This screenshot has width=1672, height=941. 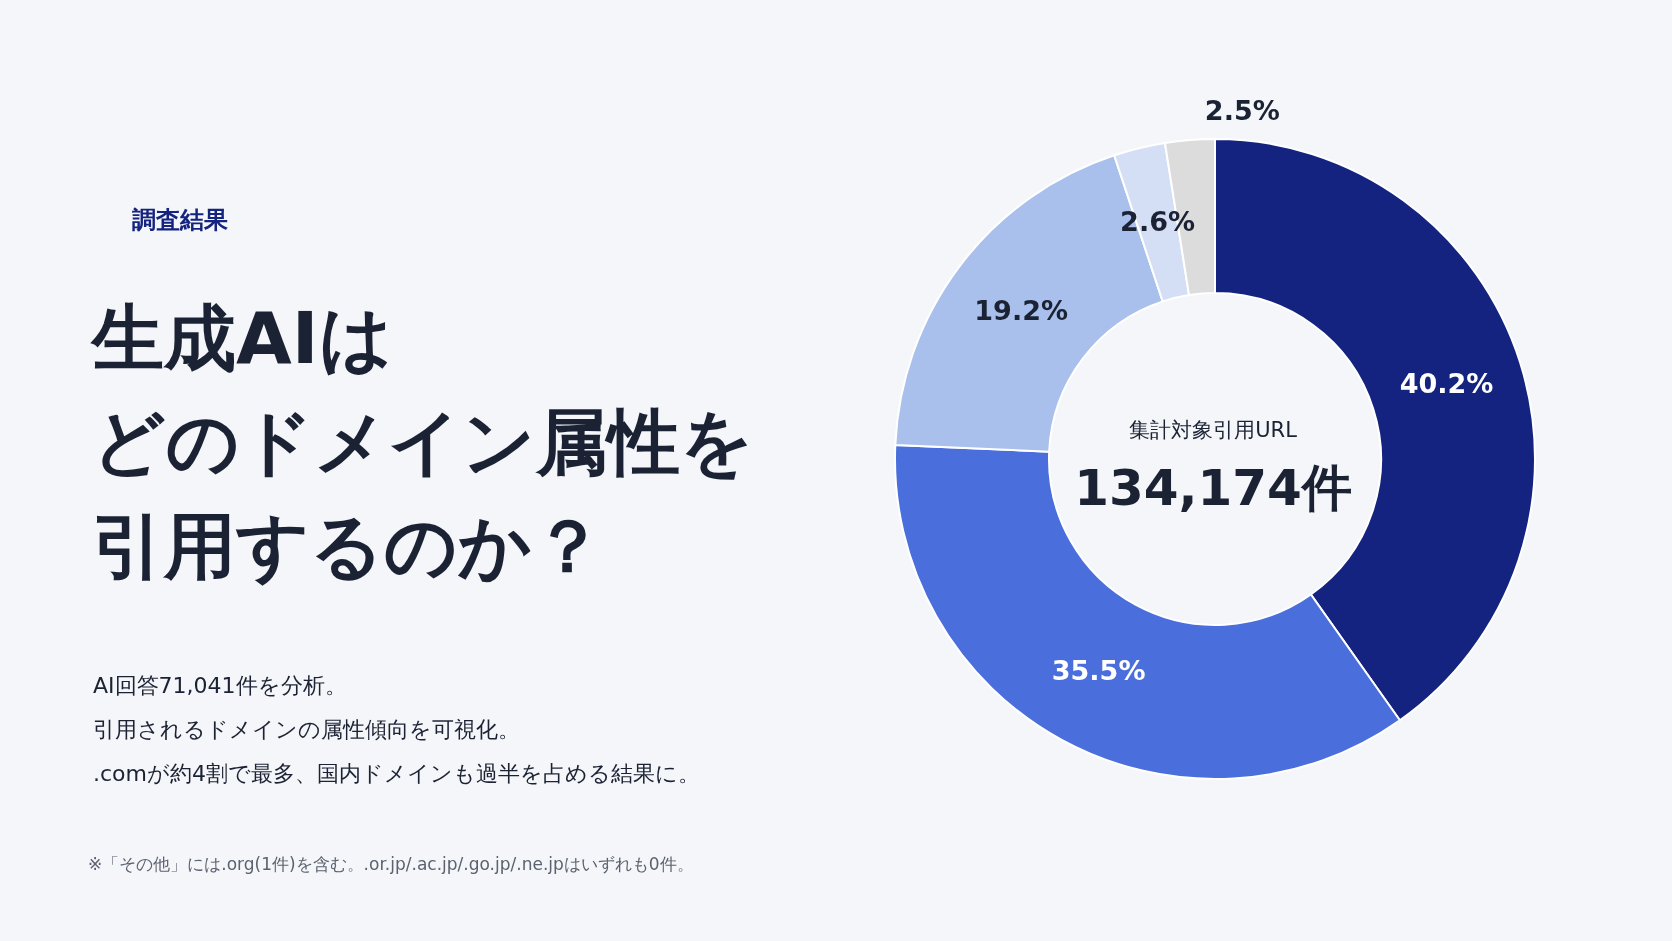 I want to click on text: AI回答71,041件を分析。引用されるドメインの属性傾向を可視化。.comが約4割で最多、国内ドメインも過半を占める結果に。, so click(x=396, y=729).